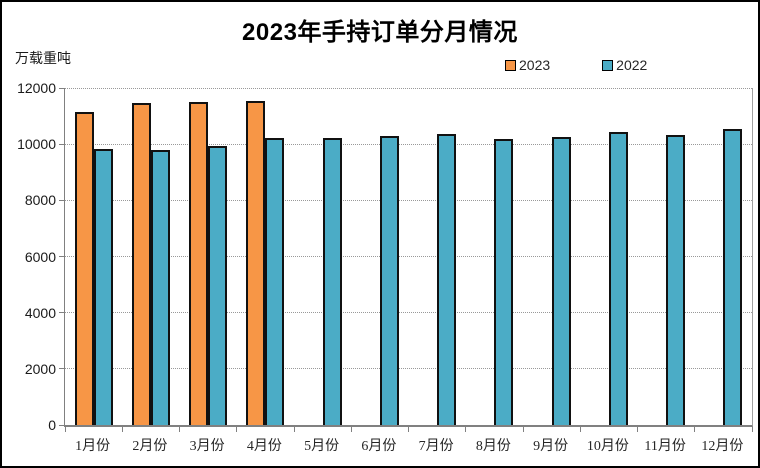 This screenshot has width=760, height=468. I want to click on bar-2023-2月份, so click(141, 264).